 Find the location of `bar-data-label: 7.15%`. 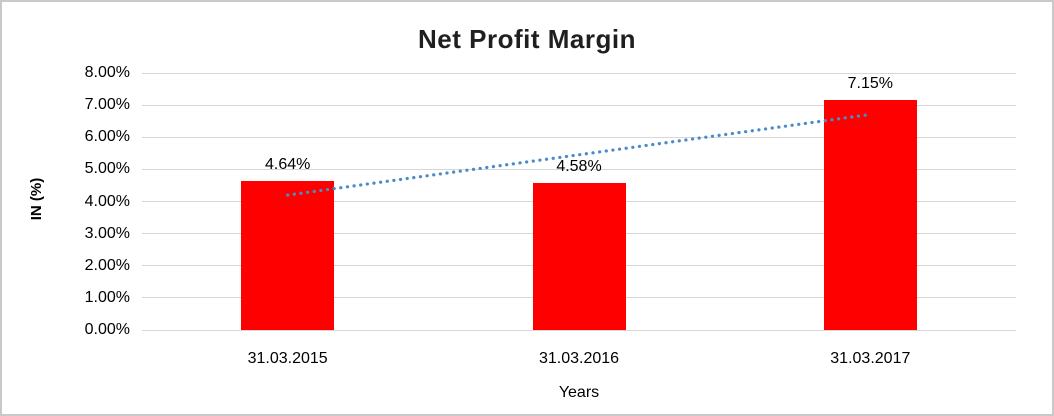

bar-data-label: 7.15% is located at coordinates (870, 84).